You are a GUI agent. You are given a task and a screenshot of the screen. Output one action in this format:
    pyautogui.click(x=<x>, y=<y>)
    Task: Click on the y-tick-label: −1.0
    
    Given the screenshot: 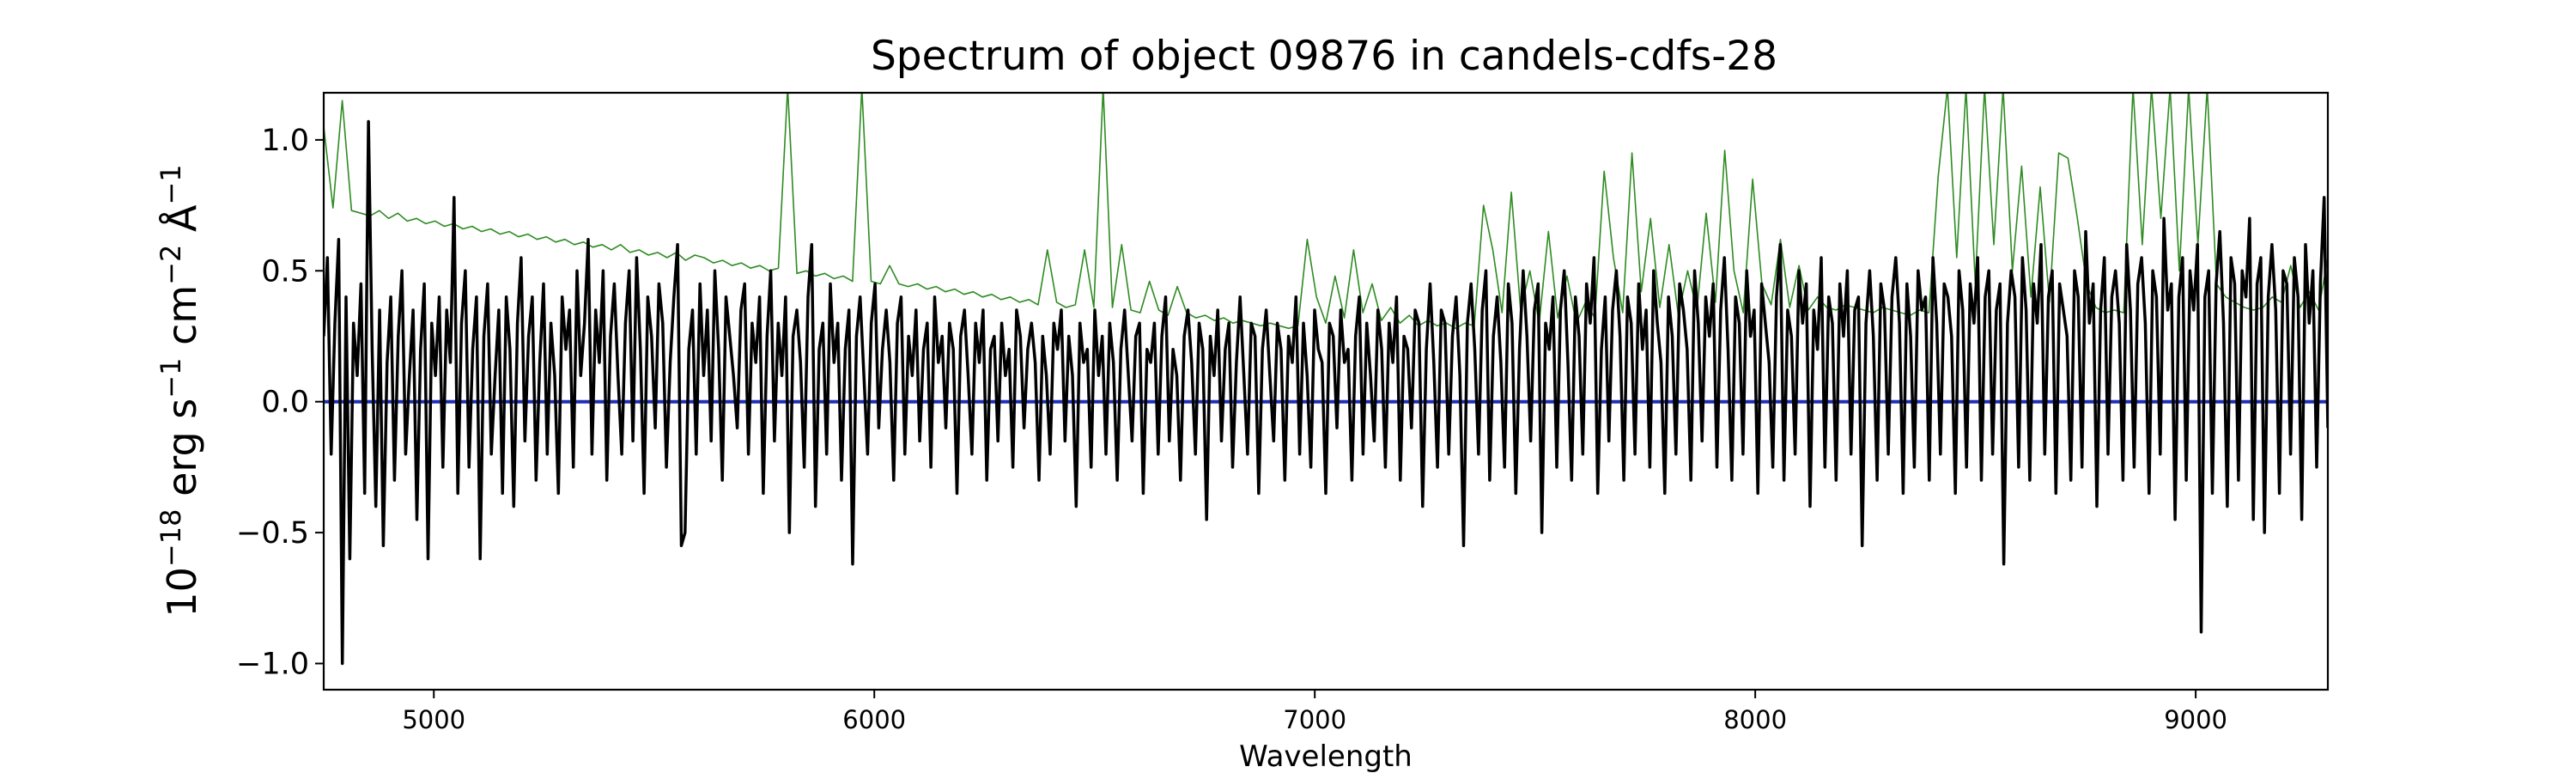 What is the action you would take?
    pyautogui.click(x=272, y=665)
    